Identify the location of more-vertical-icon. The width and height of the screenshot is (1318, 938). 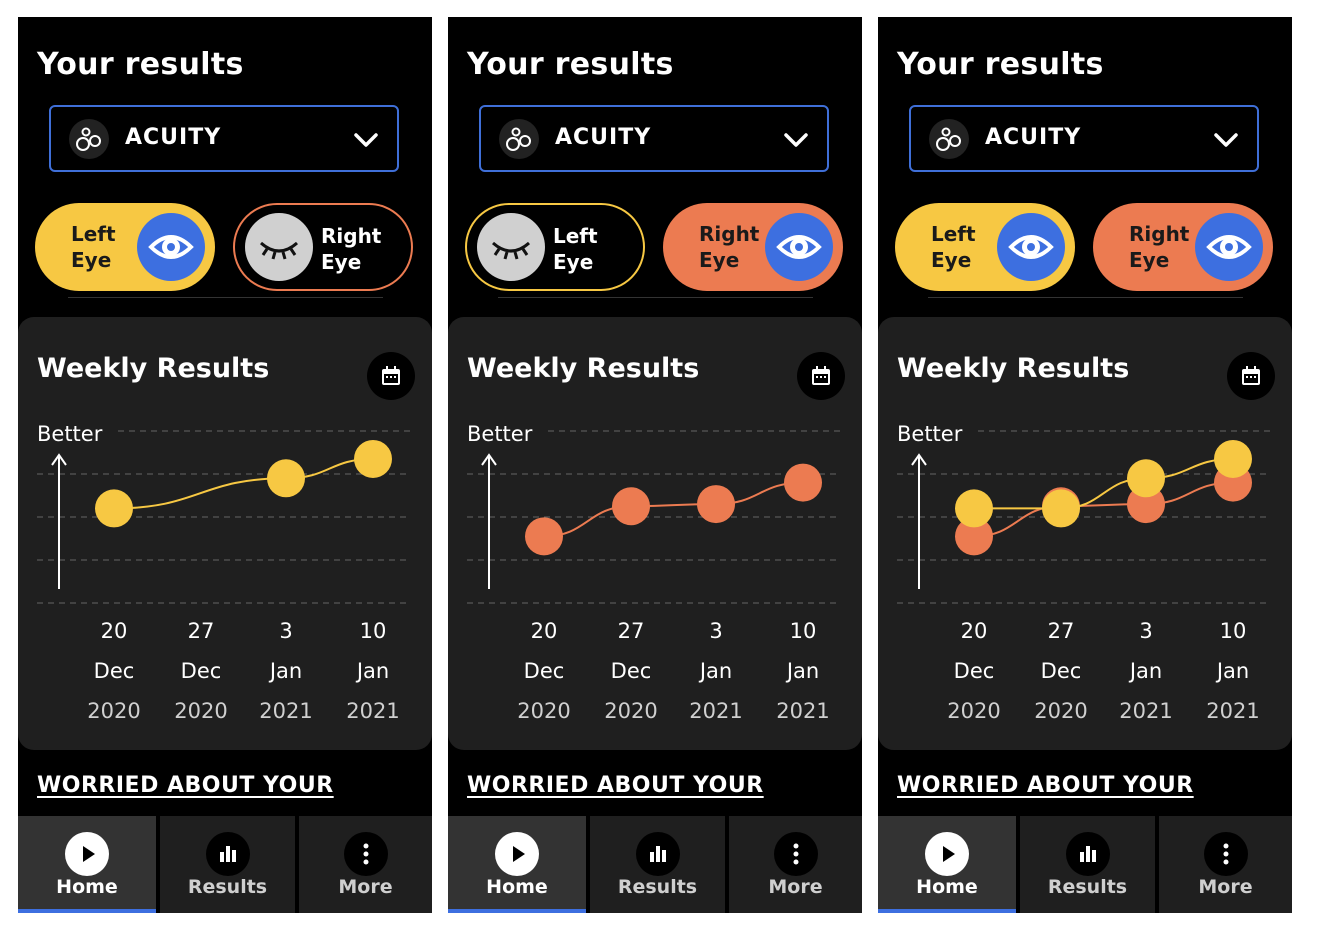
(365, 854).